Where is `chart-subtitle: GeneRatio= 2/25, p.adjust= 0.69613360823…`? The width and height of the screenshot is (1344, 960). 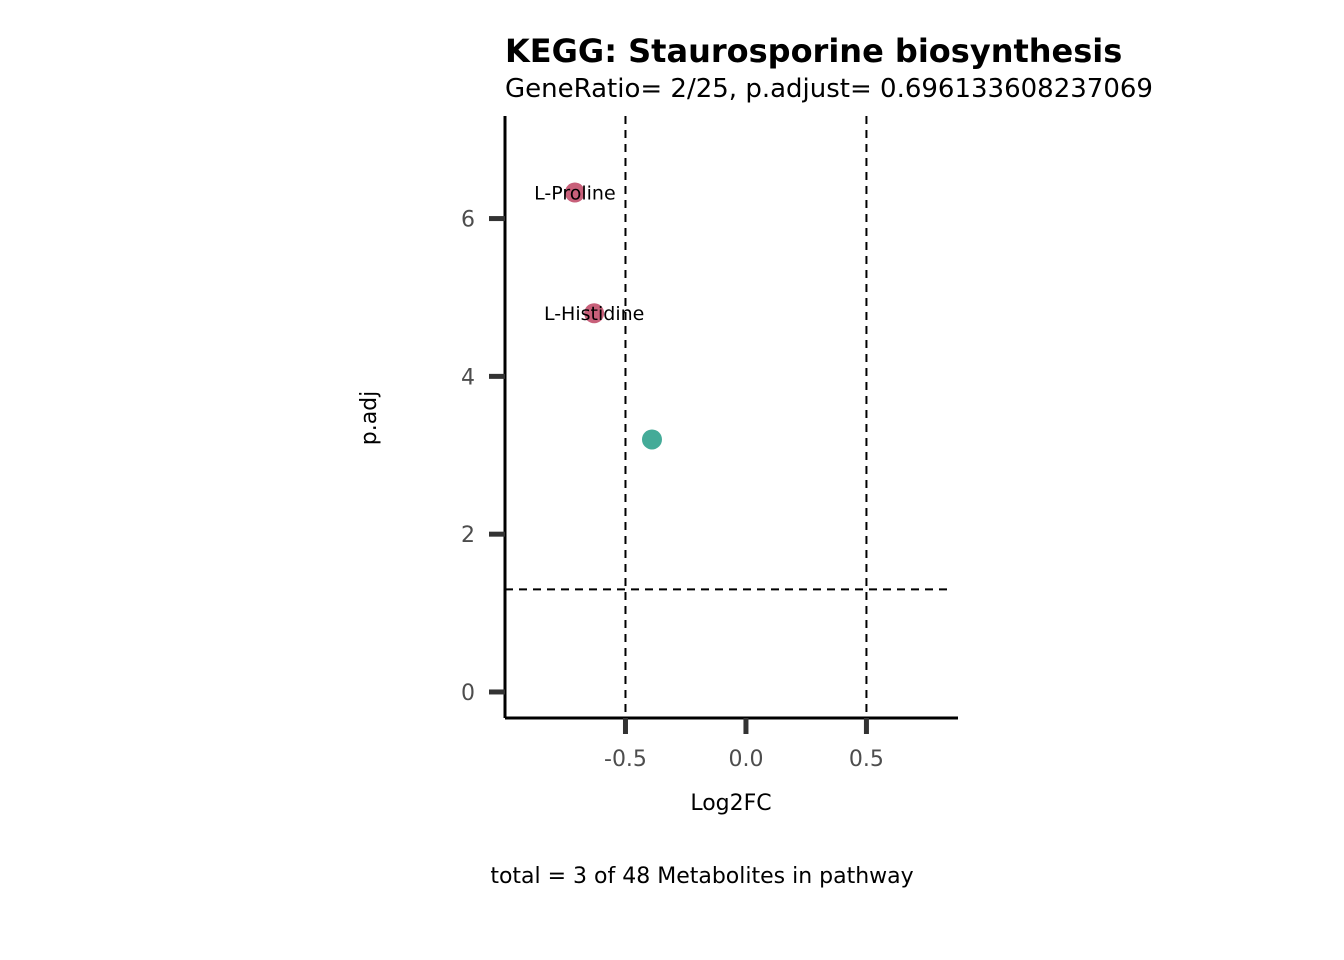 chart-subtitle: GeneRatio= 2/25, p.adjust= 0.69613360823… is located at coordinates (829, 89).